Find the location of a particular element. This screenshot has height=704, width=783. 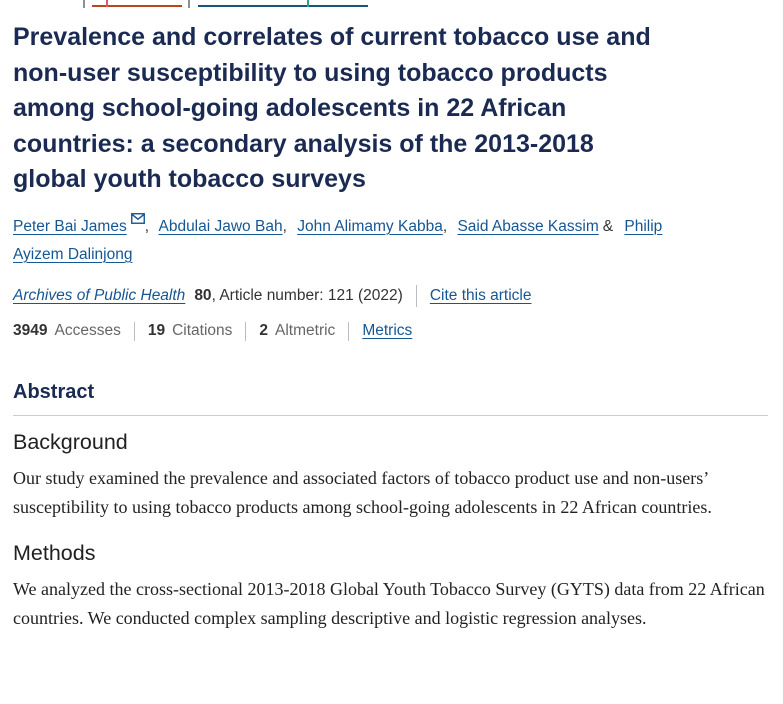

section-divider is located at coordinates (390, 415).